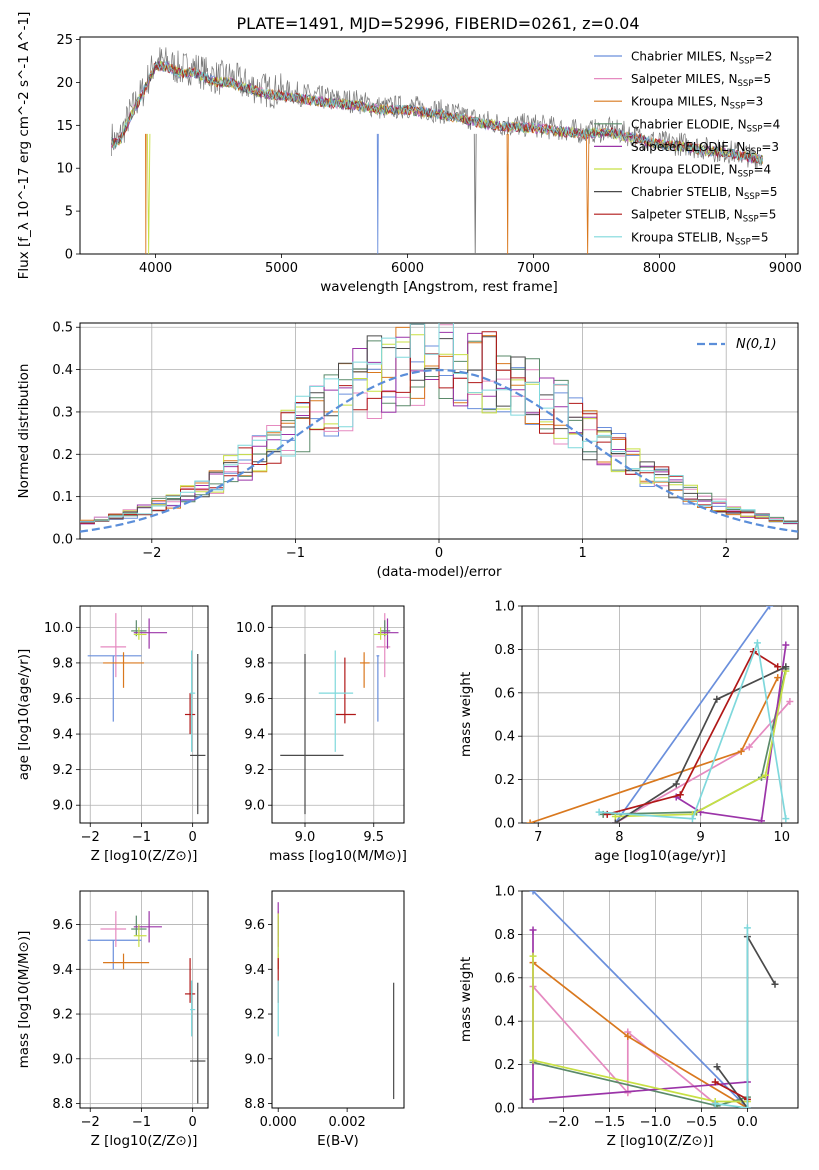 This screenshot has height=1170, width=819. Describe the element at coordinates (703, 216) in the screenshot. I see `legend-label: Salpeter STELIB, NSSP=5` at that location.